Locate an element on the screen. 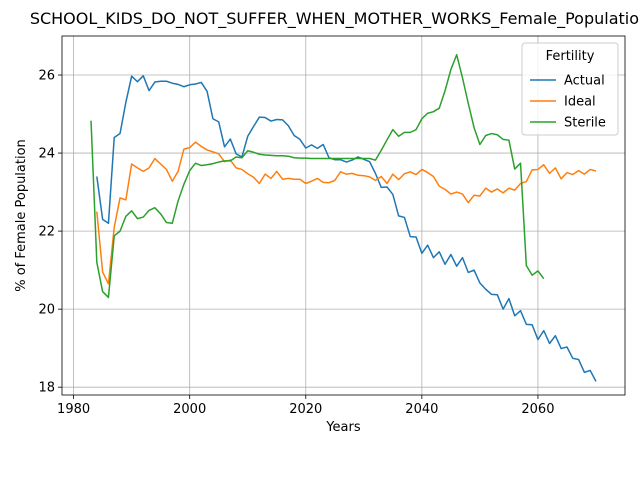  x-tick-label: 1980 is located at coordinates (73, 409).